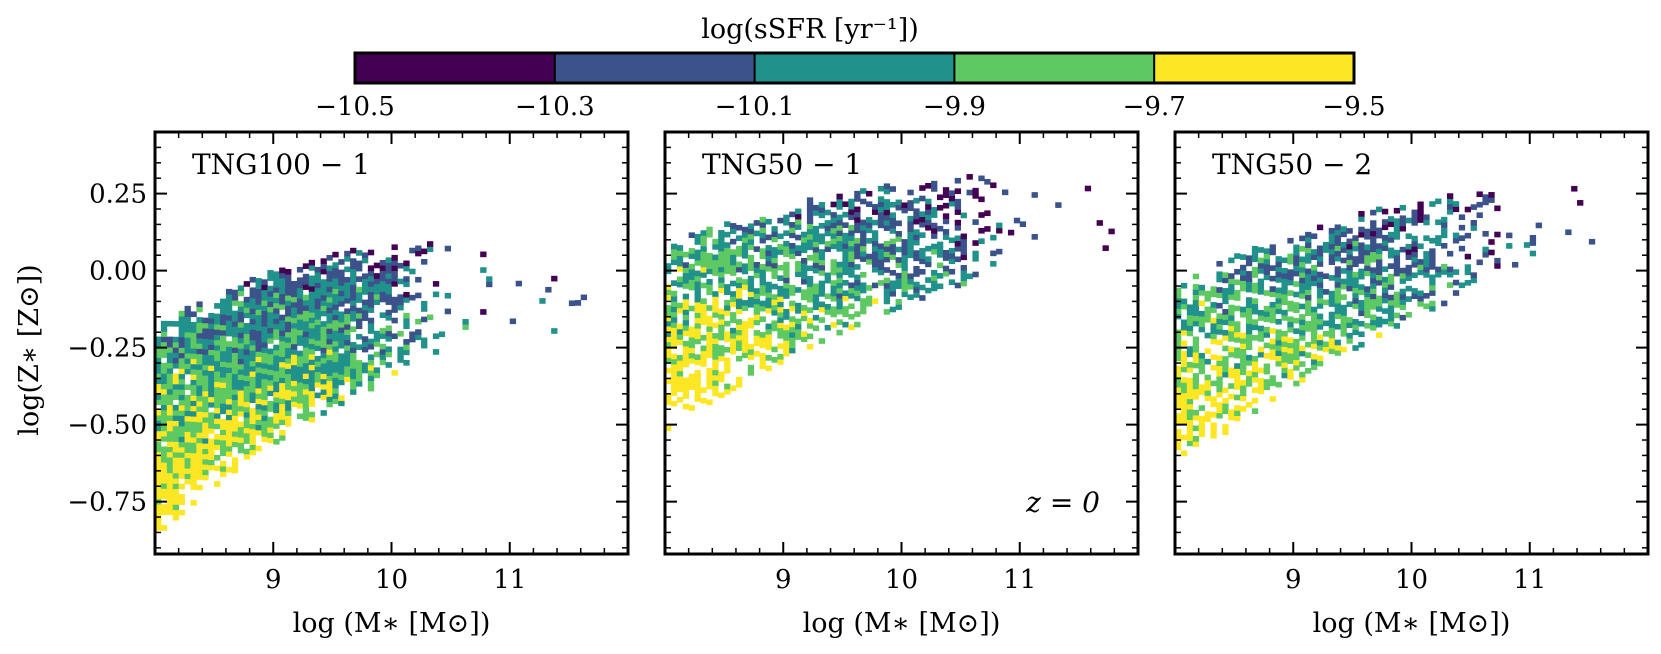 The height and width of the screenshot is (654, 1661). I want to click on y-tick-label: 0.25, so click(118, 195).